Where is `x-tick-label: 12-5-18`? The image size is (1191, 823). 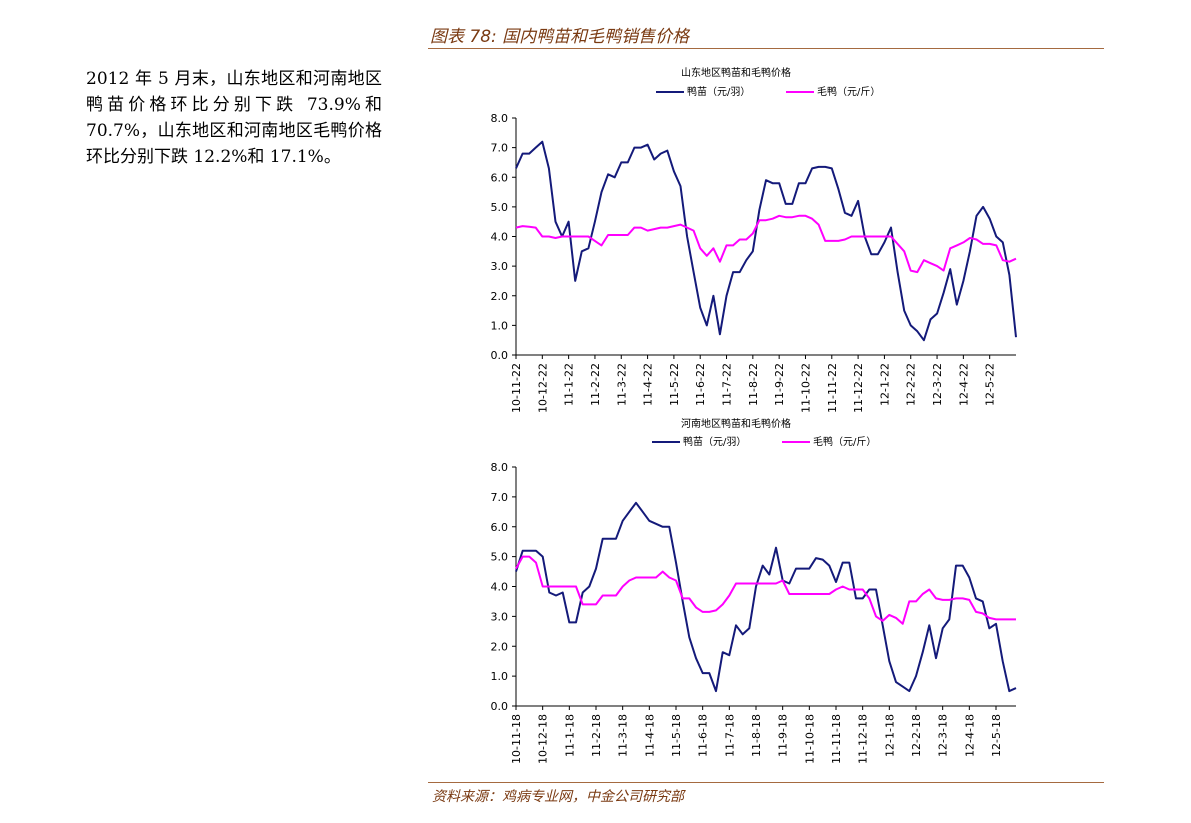
x-tick-label: 12-5-18 is located at coordinates (996, 735).